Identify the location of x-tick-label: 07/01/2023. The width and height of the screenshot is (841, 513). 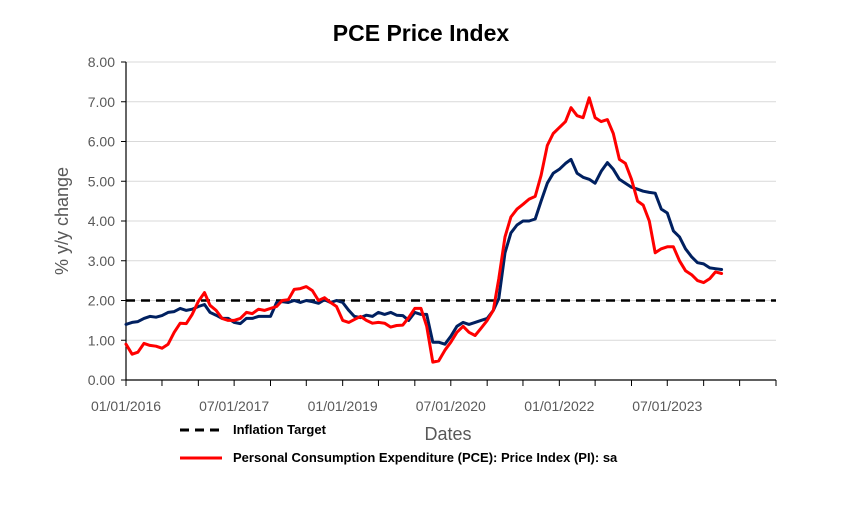
(667, 406).